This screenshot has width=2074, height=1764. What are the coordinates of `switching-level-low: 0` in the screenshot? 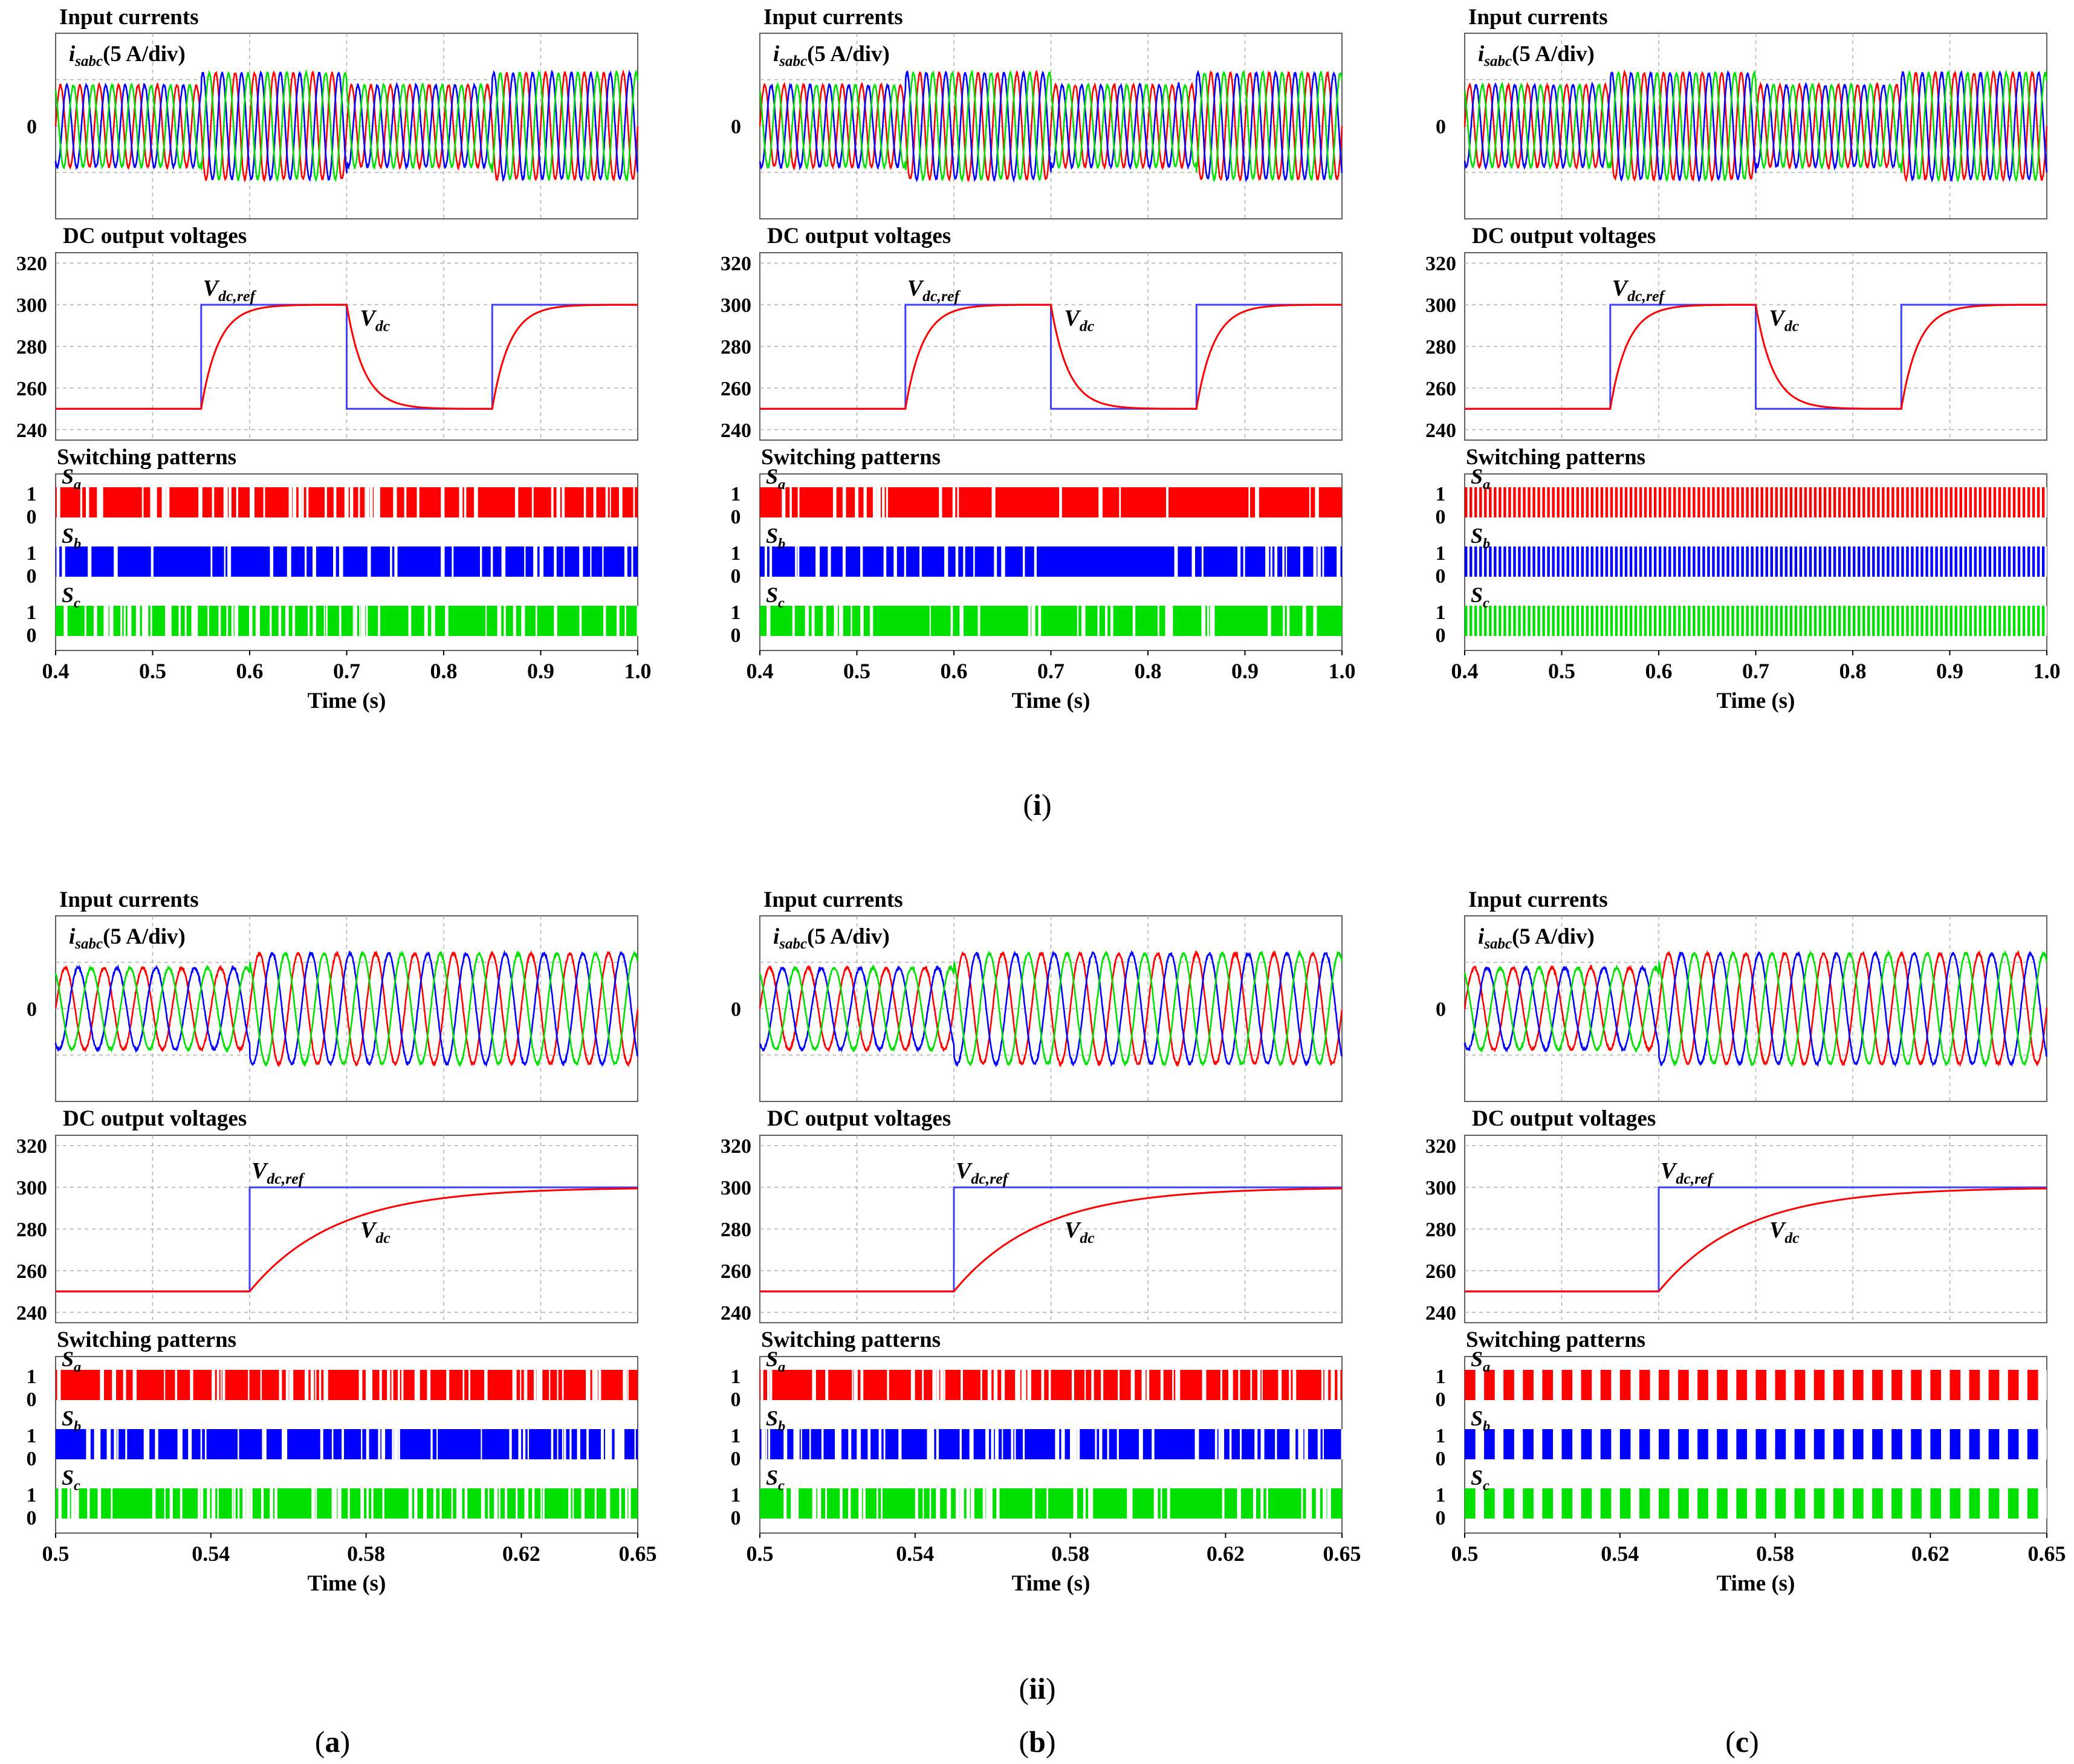 It's located at (736, 1518).